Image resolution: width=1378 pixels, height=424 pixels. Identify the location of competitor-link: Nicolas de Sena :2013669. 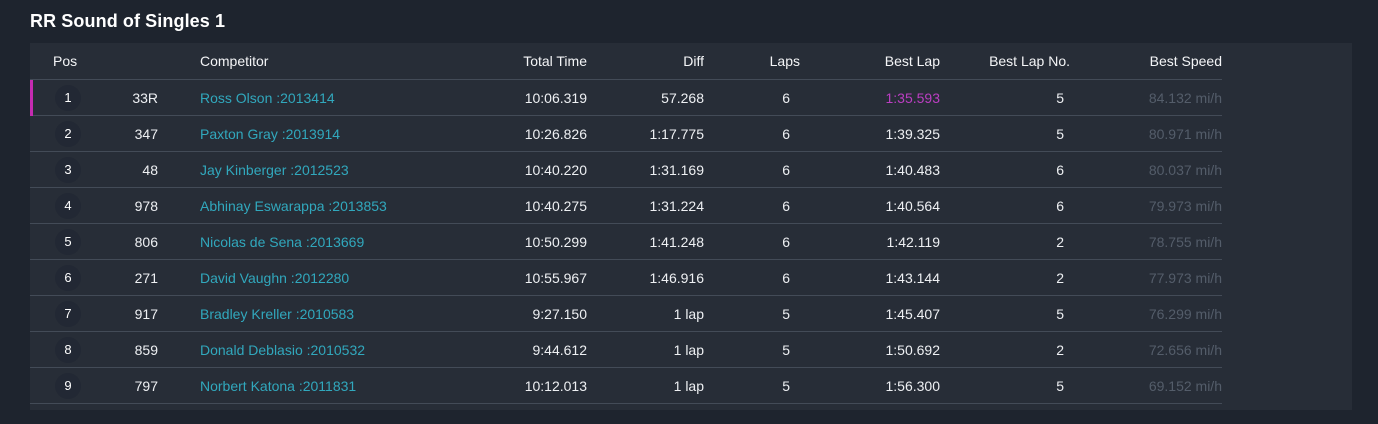
(282, 241).